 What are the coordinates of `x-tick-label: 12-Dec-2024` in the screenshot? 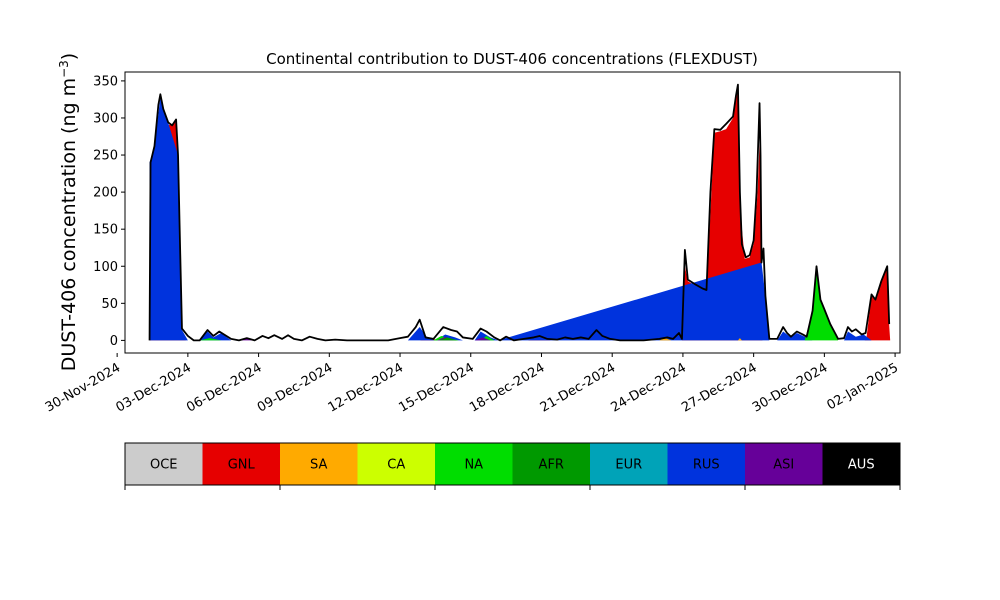 It's located at (366, 387).